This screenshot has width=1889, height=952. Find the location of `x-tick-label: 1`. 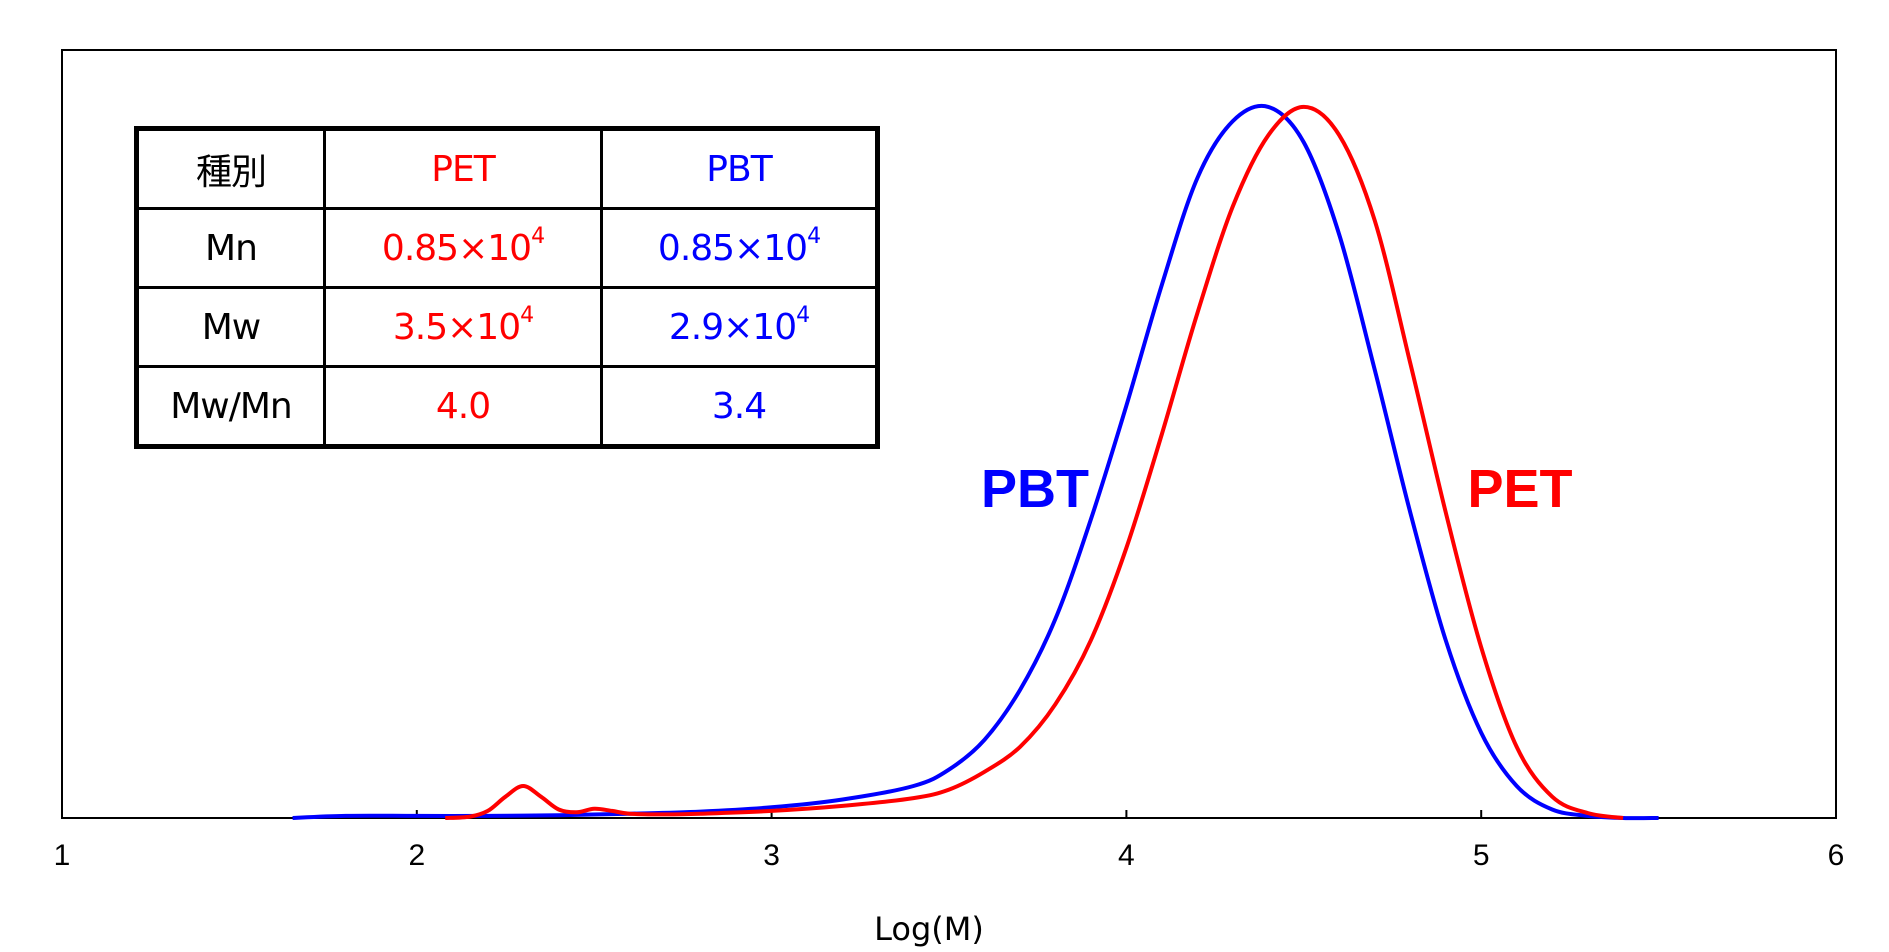

x-tick-label: 1 is located at coordinates (62, 855).